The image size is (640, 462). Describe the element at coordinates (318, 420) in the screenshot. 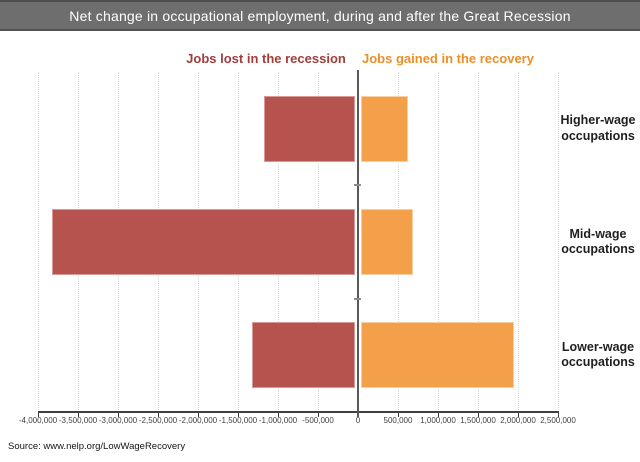

I see `x-tick-label: -500,000` at that location.